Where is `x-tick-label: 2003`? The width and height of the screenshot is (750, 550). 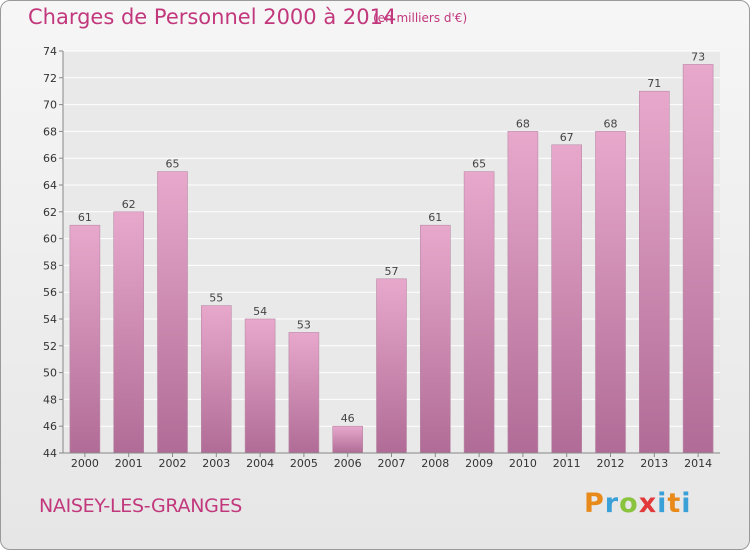 x-tick-label: 2003 is located at coordinates (216, 463).